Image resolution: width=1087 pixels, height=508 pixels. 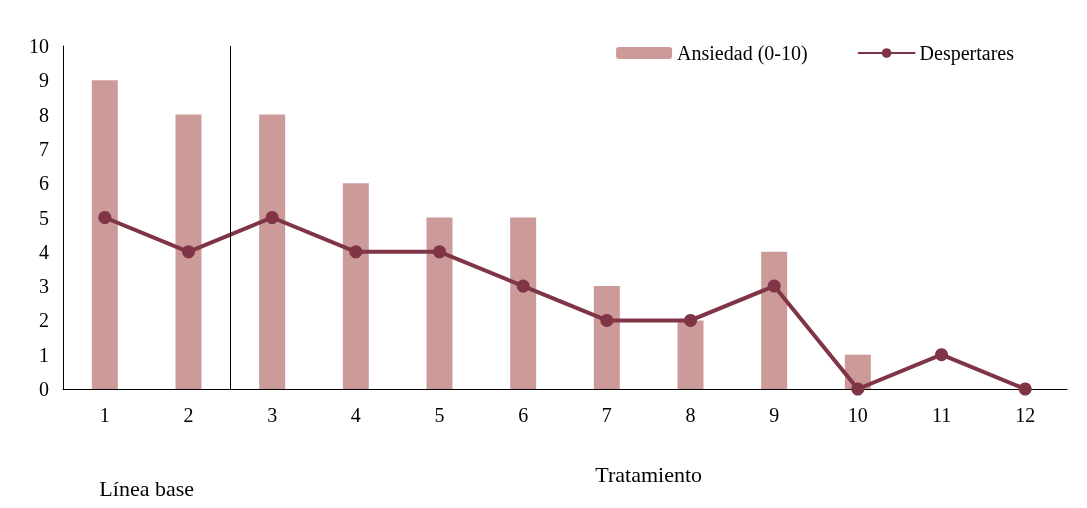 What do you see at coordinates (44, 354) in the screenshot?
I see `y-tick-label: 1` at bounding box center [44, 354].